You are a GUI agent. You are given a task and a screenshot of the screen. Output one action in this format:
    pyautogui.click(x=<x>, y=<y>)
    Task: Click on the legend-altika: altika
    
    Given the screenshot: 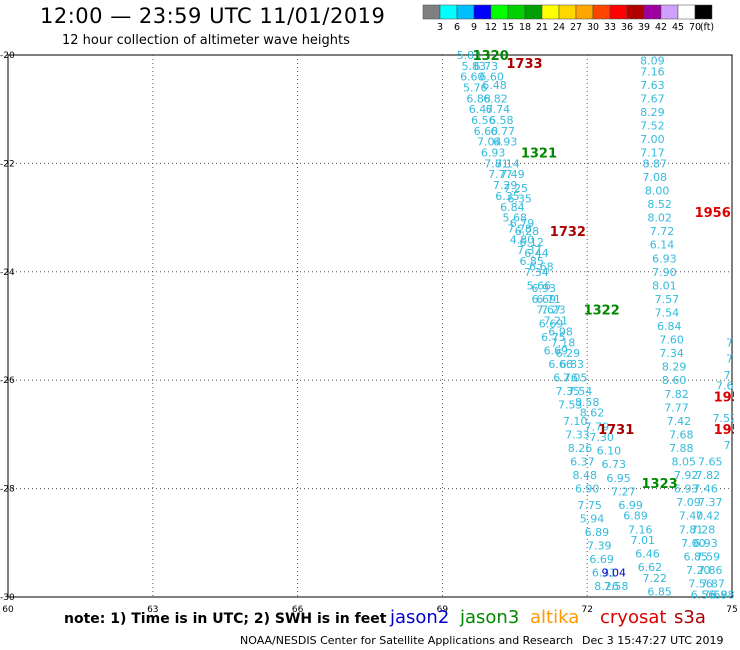 What is the action you would take?
    pyautogui.click(x=555, y=617)
    